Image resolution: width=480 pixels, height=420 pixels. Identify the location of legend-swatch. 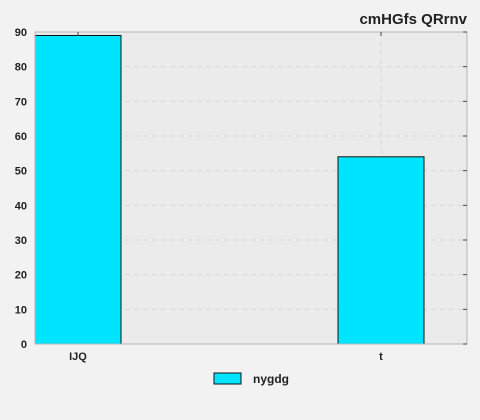
(227, 378).